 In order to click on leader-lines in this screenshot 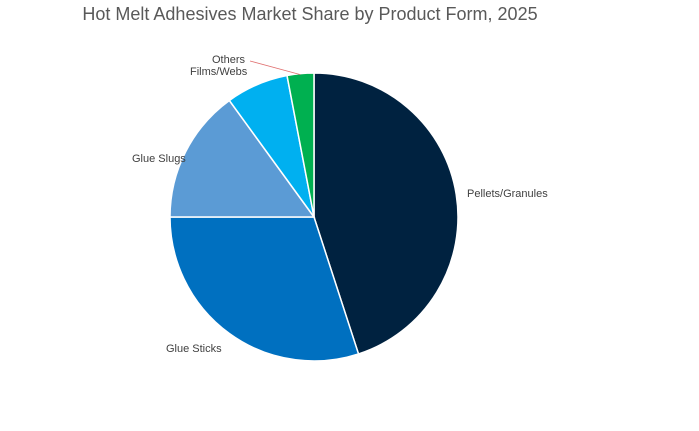, I will do `click(275, 67)`.